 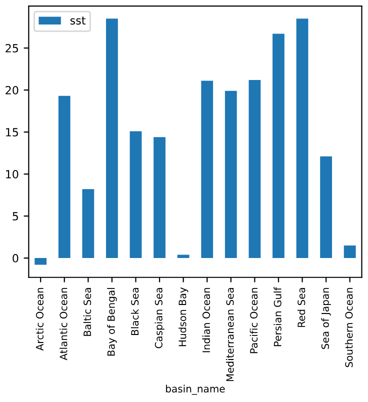 What do you see at coordinates (159, 318) in the screenshot?
I see `x-tick-label: Caspian Sea` at bounding box center [159, 318].